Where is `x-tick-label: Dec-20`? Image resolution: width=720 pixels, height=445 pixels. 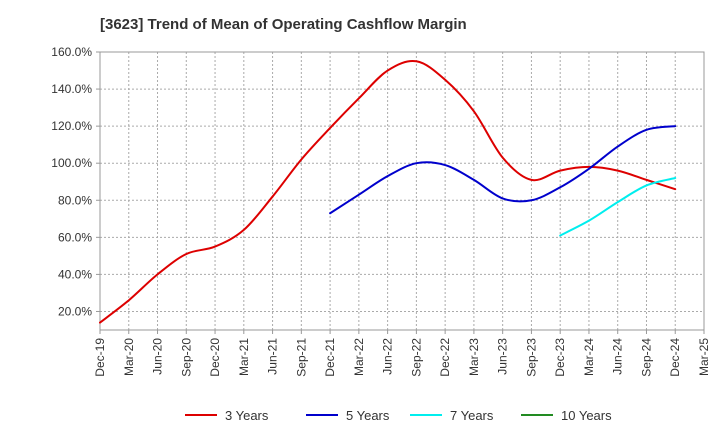 x-tick-label: Dec-20 is located at coordinates (215, 357).